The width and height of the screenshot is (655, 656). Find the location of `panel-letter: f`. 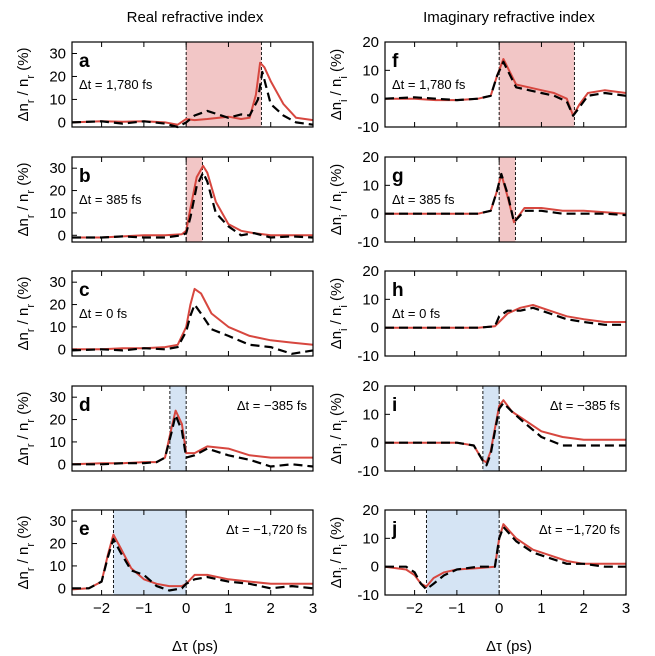

panel-letter: f is located at coordinates (395, 61).